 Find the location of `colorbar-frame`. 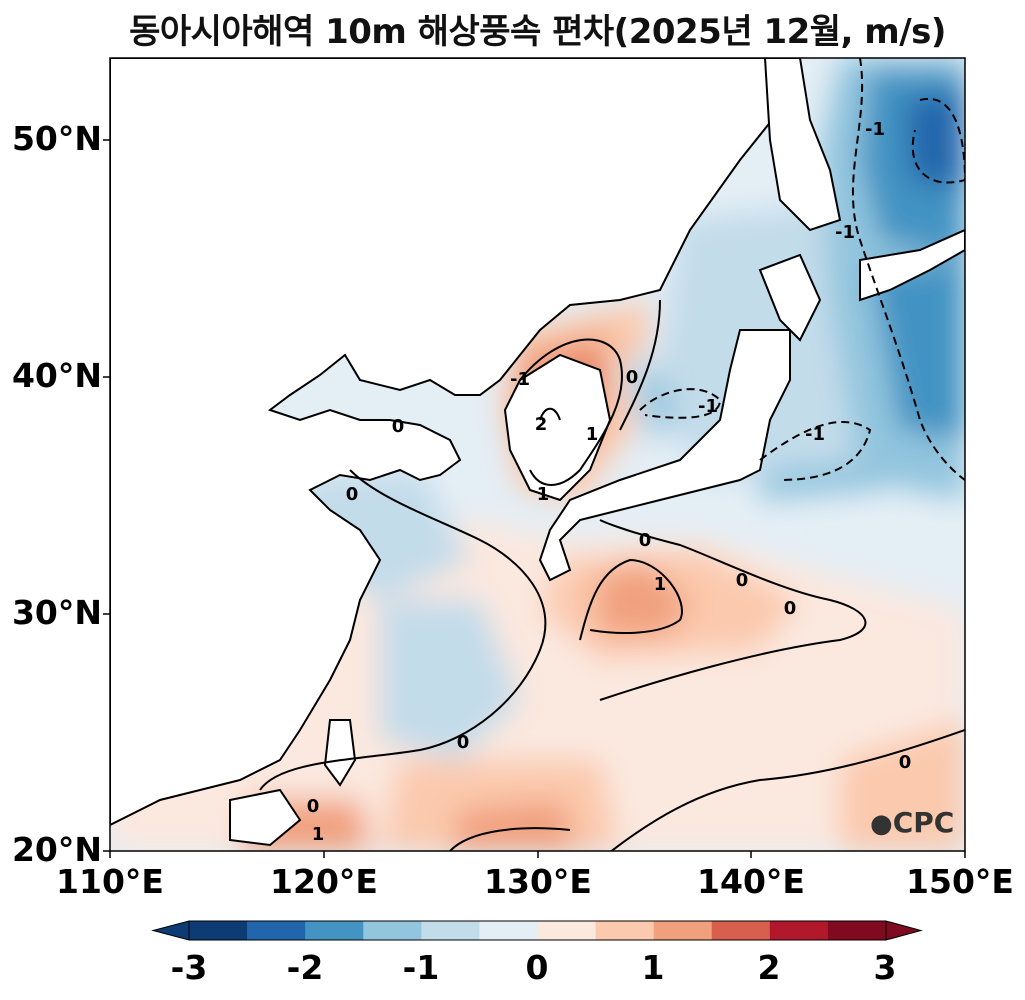

colorbar-frame is located at coordinates (537, 930).